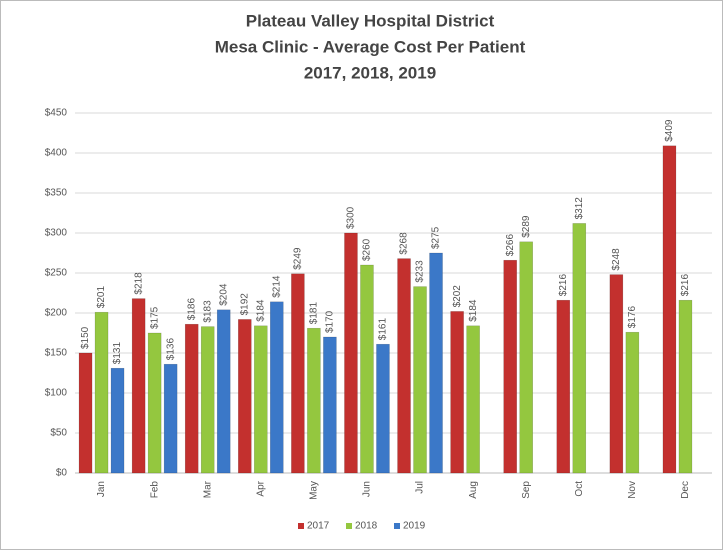 The width and height of the screenshot is (723, 550). Describe the element at coordinates (56, 233) in the screenshot. I see `y-tick-label: $300` at that location.